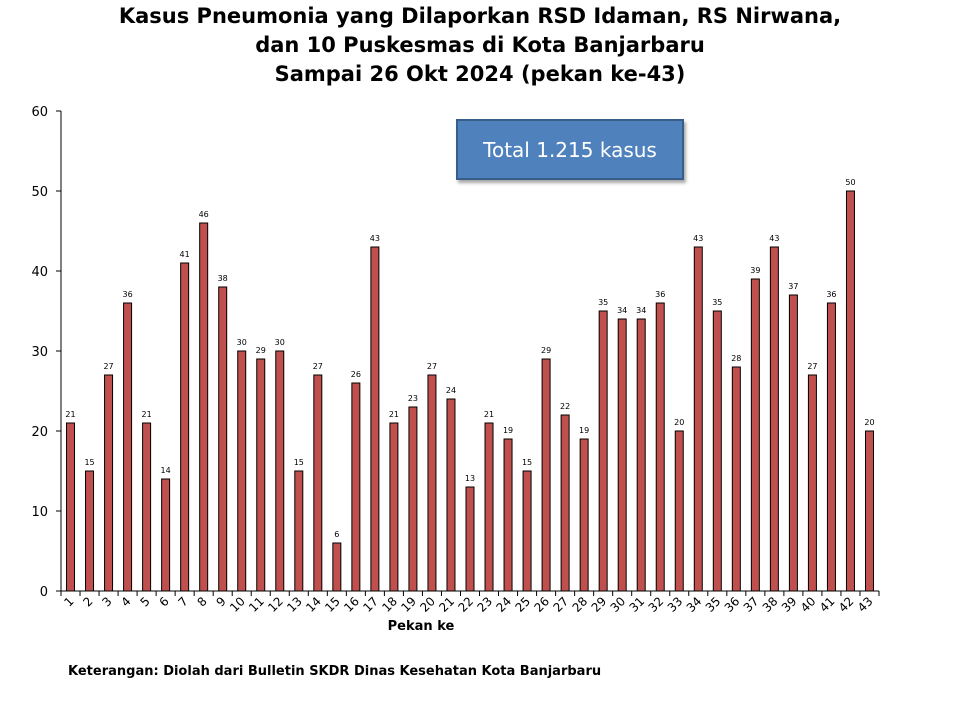 This screenshot has height=720, width=960. I want to click on x-tick-label: 16, so click(351, 604).